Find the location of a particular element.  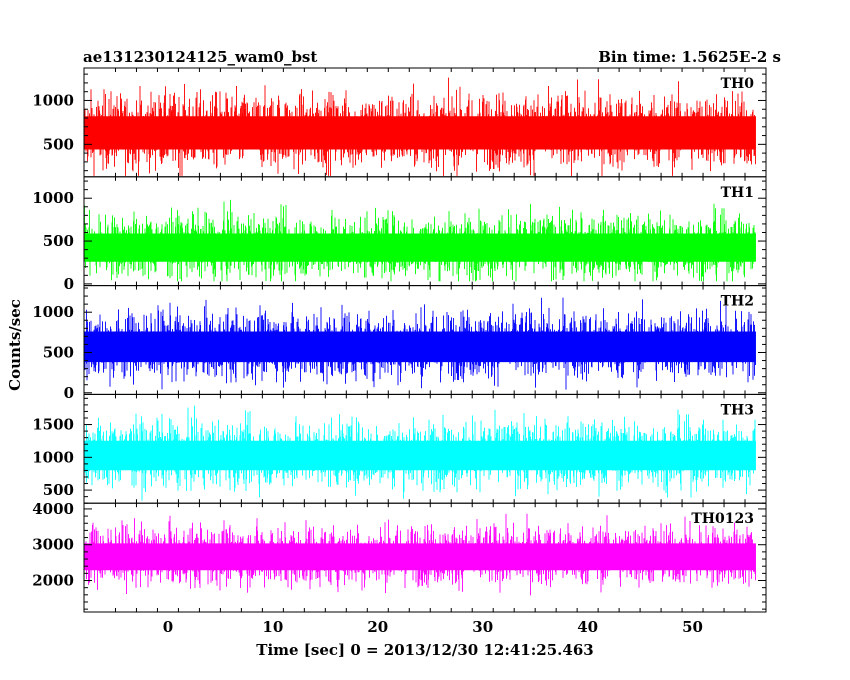

chart-title-left: ae131230124125_wam0_bst is located at coordinates (200, 57).